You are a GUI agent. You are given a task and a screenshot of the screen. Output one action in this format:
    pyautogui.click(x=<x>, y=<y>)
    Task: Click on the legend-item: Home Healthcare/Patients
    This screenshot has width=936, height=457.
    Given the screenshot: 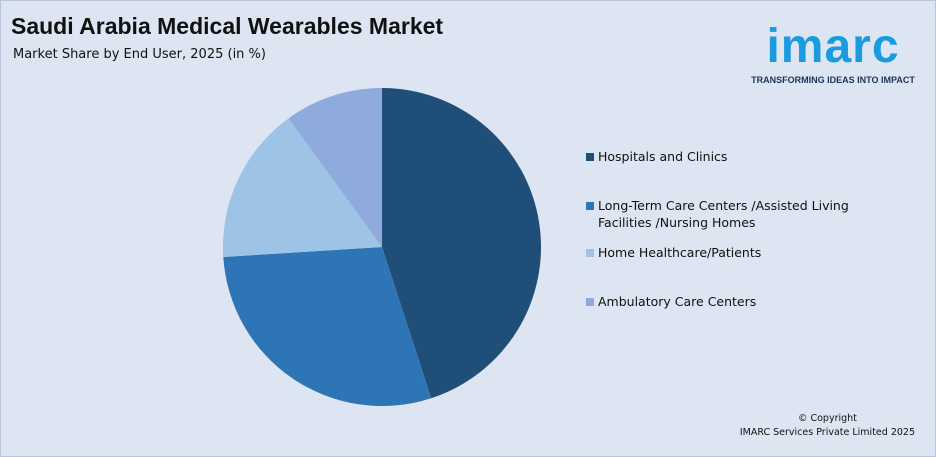 What is the action you would take?
    pyautogui.click(x=732, y=252)
    